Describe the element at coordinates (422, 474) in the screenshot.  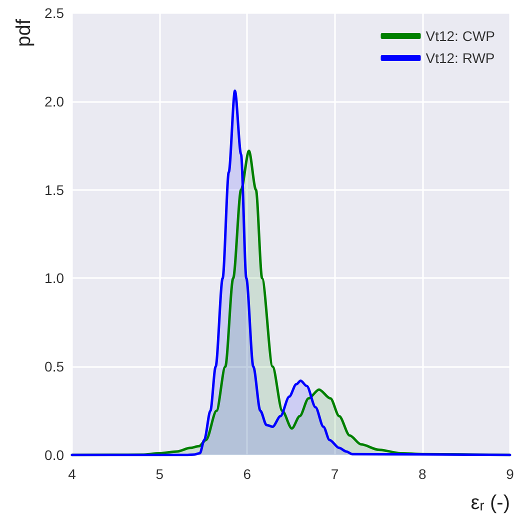
I see `x-tick-label: 8` at that location.